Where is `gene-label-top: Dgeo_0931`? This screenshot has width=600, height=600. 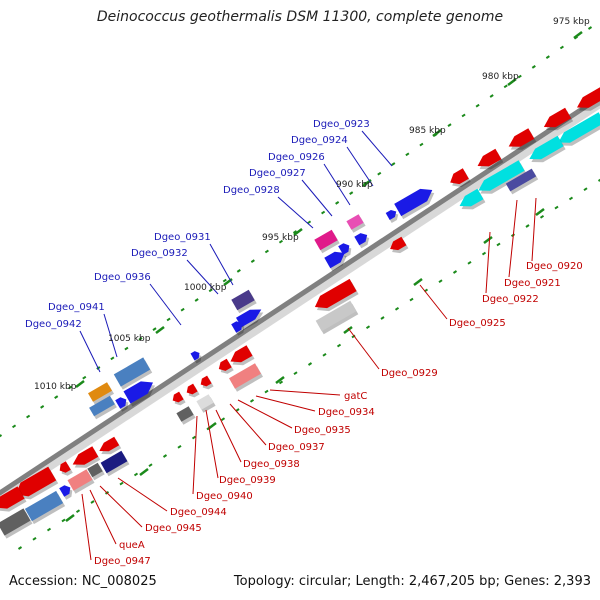 gene-label-top: Dgeo_0931 is located at coordinates (182, 237).